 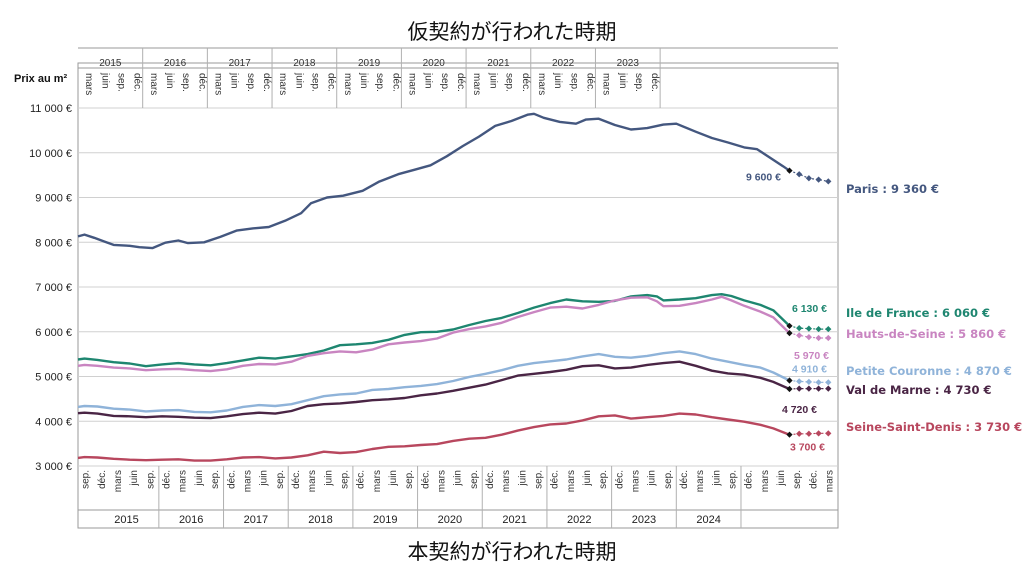 I want to click on bottom-year-label: 2021, so click(x=514, y=520).